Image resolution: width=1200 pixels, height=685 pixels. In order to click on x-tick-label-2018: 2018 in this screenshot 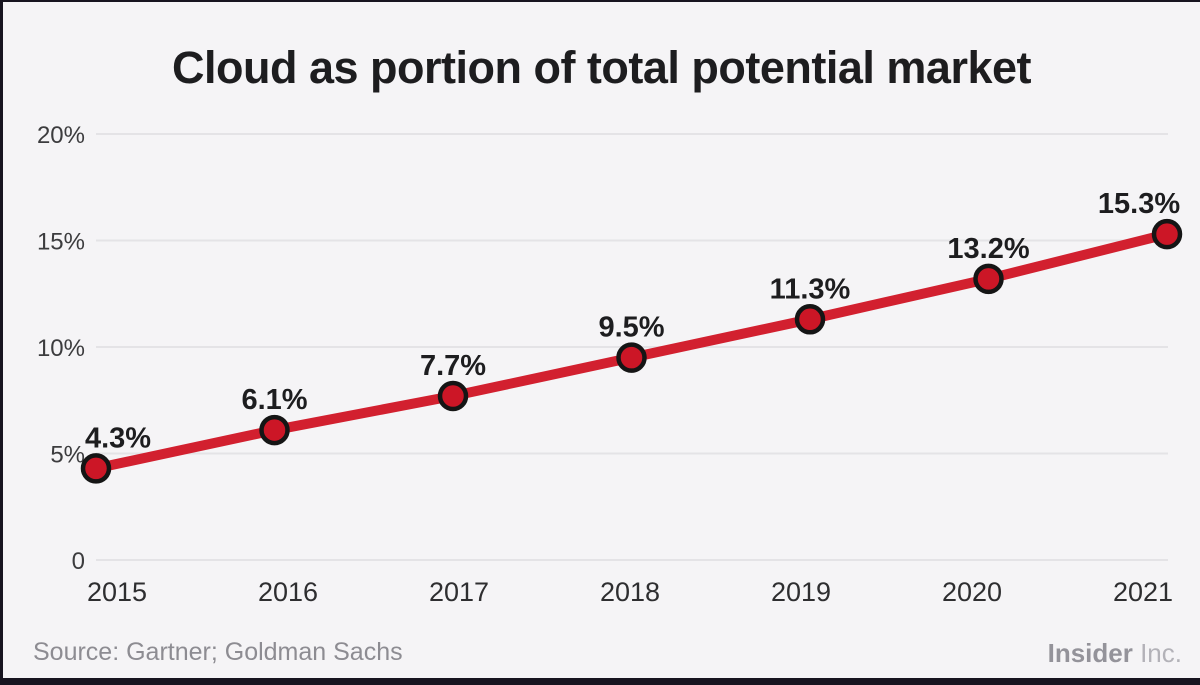, I will do `click(630, 592)`.